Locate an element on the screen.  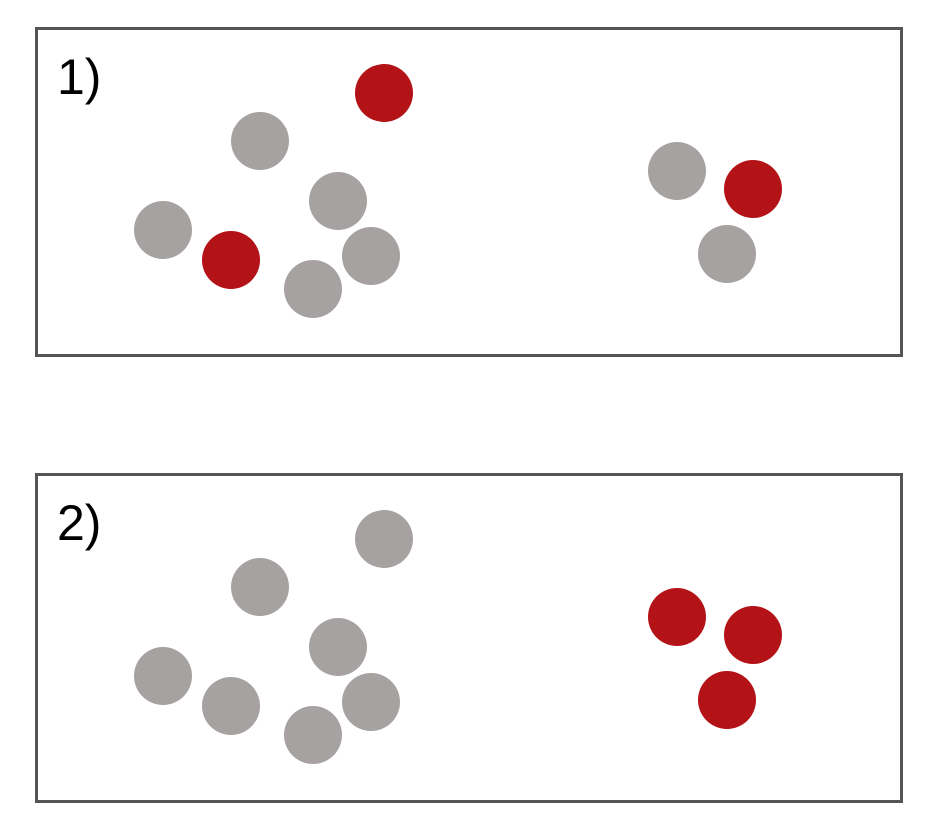
panel-label: 2) is located at coordinates (79, 523).